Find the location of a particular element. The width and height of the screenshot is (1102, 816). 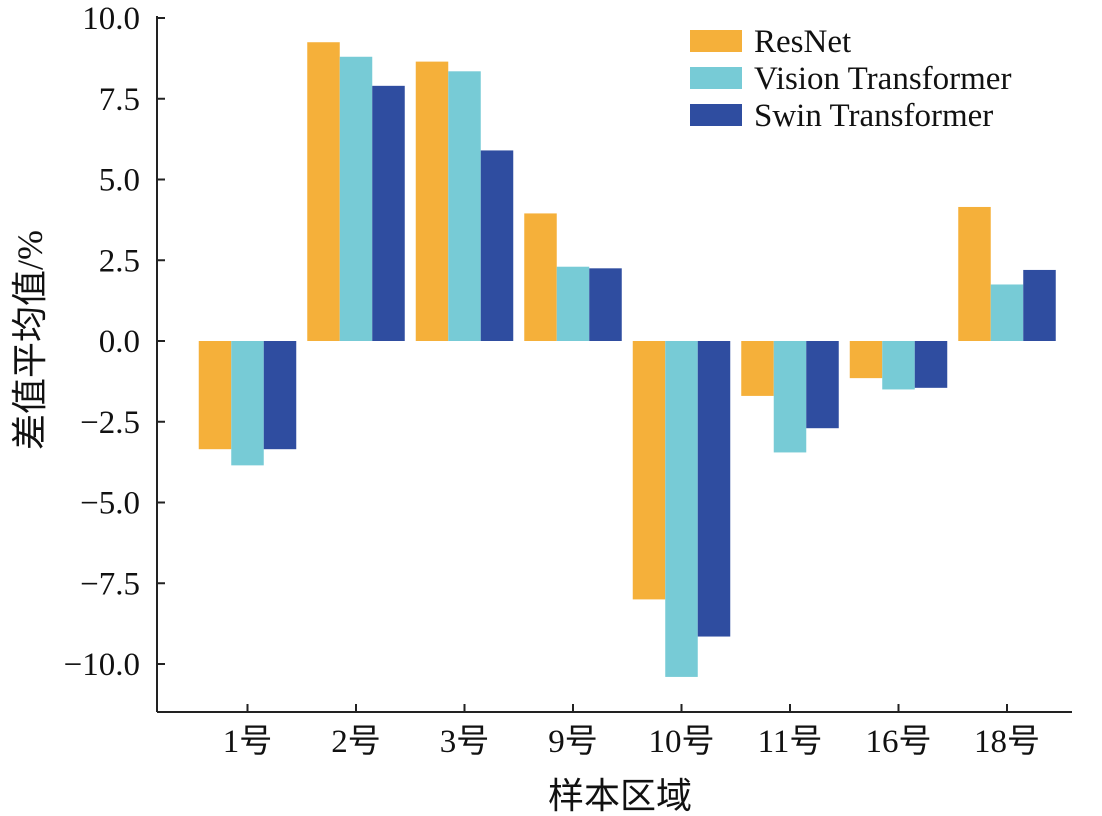

legend-swatch-vision-transformer is located at coordinates (716, 78).